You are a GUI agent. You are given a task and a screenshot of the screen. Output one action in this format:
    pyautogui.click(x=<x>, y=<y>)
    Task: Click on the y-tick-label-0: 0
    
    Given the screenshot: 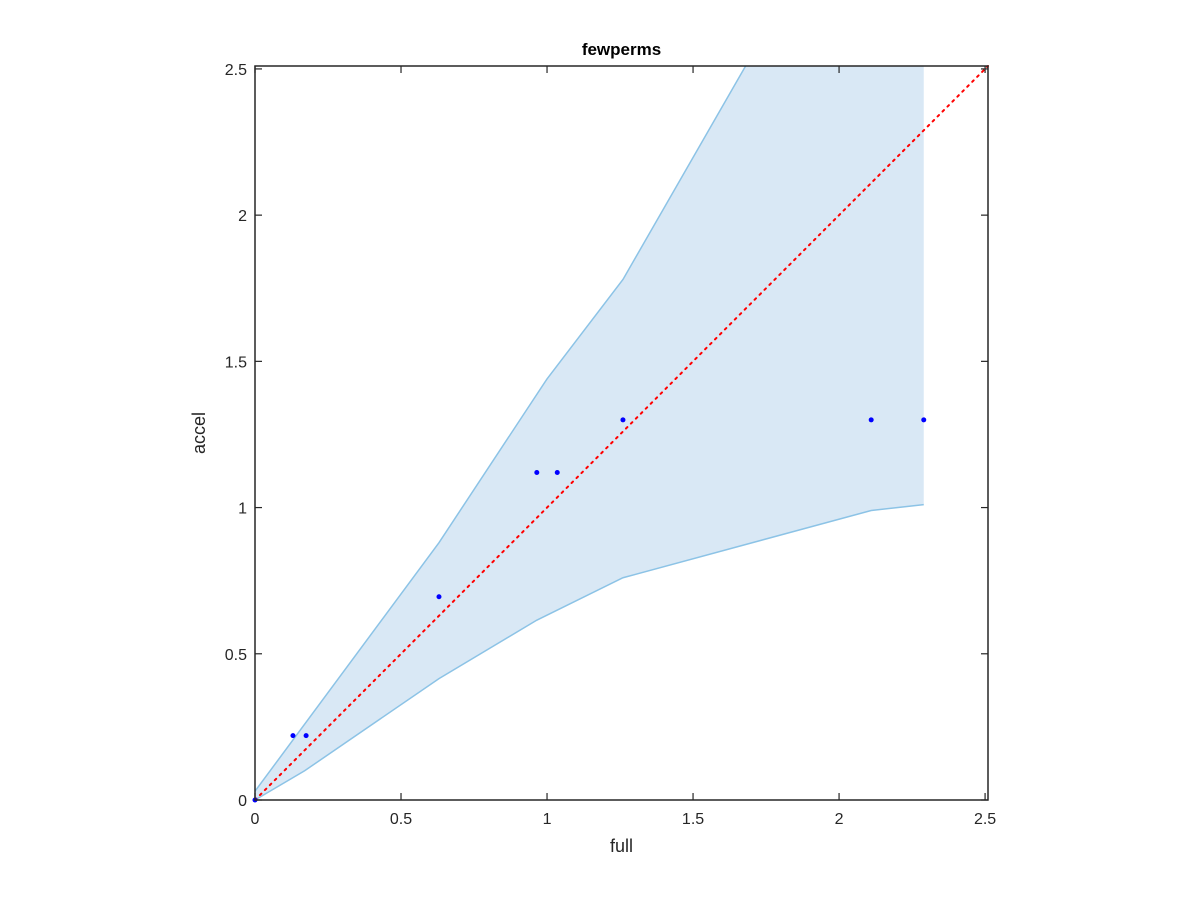 What is the action you would take?
    pyautogui.click(x=242, y=801)
    